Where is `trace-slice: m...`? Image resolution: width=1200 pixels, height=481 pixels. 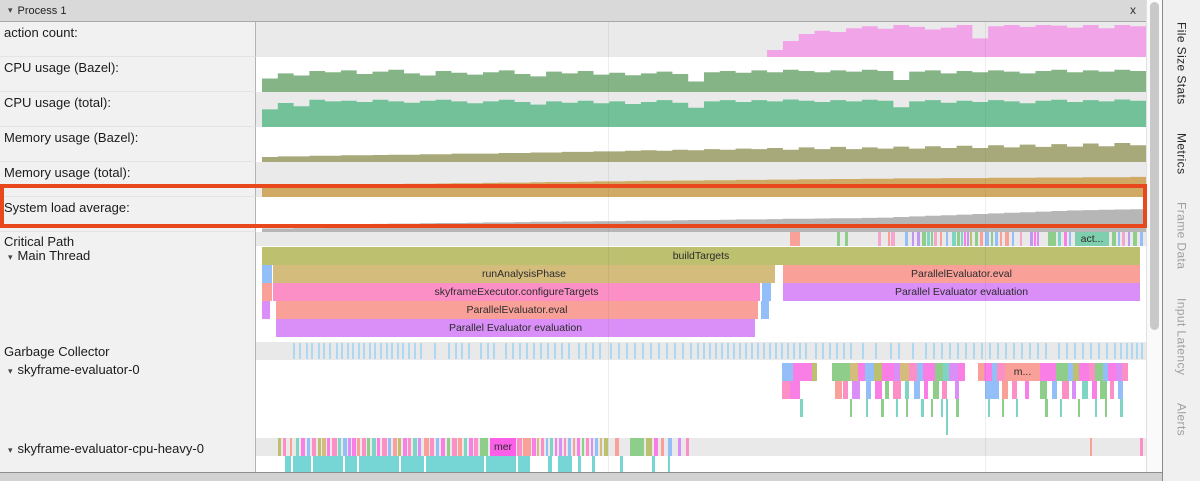 trace-slice: m... is located at coordinates (1022, 372).